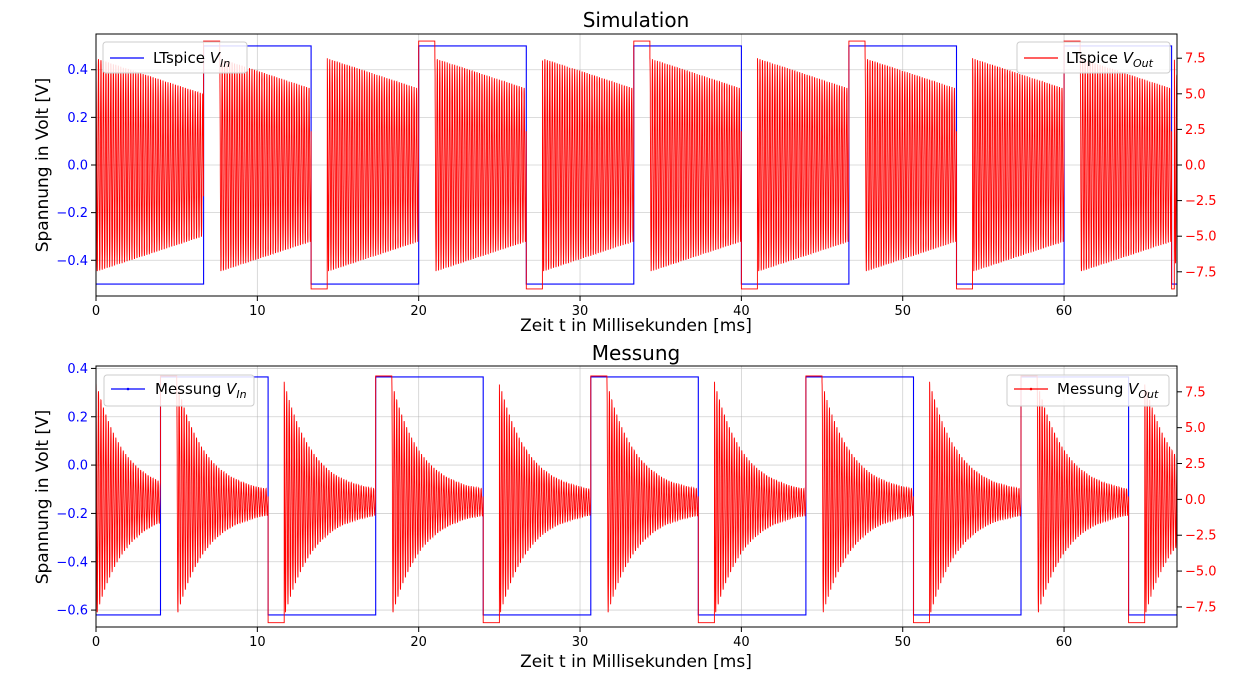 The width and height of the screenshot is (1256, 700). Describe the element at coordinates (43, 497) in the screenshot. I see `measurement-y-axis-label: Spannung in Volt [V]` at that location.